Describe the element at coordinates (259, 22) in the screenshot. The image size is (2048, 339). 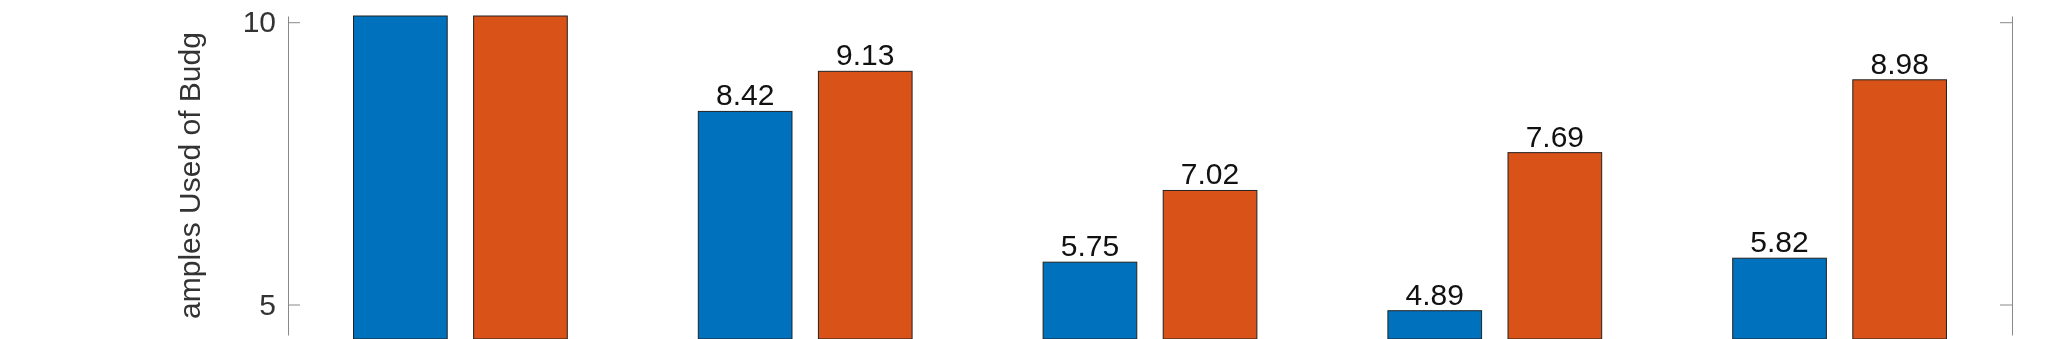
I see `y-tick-label: 10` at that location.